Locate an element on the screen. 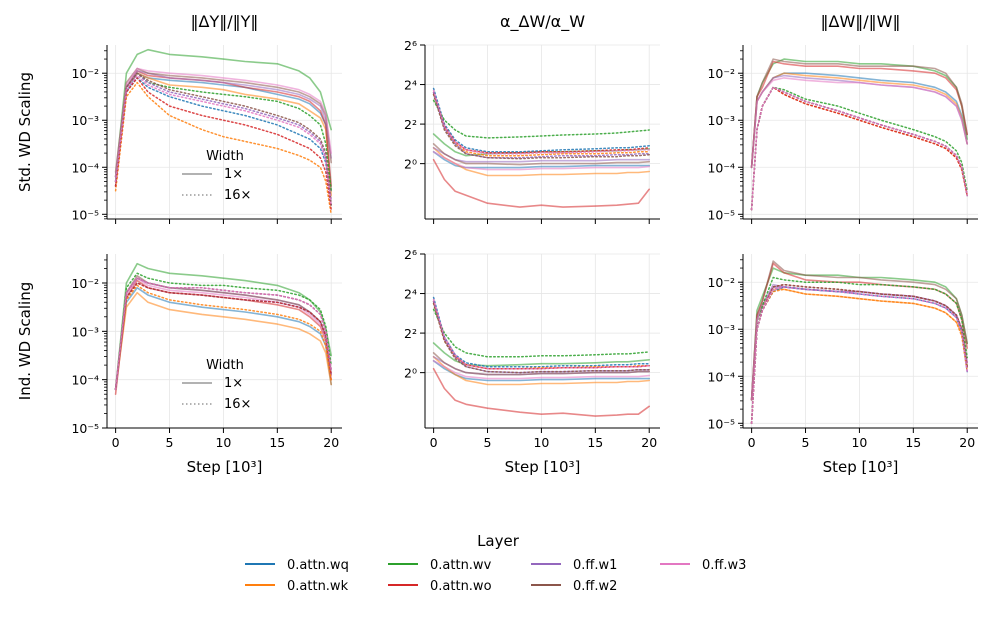  series-line-0-attn-wo-16x is located at coordinates (223, 336).